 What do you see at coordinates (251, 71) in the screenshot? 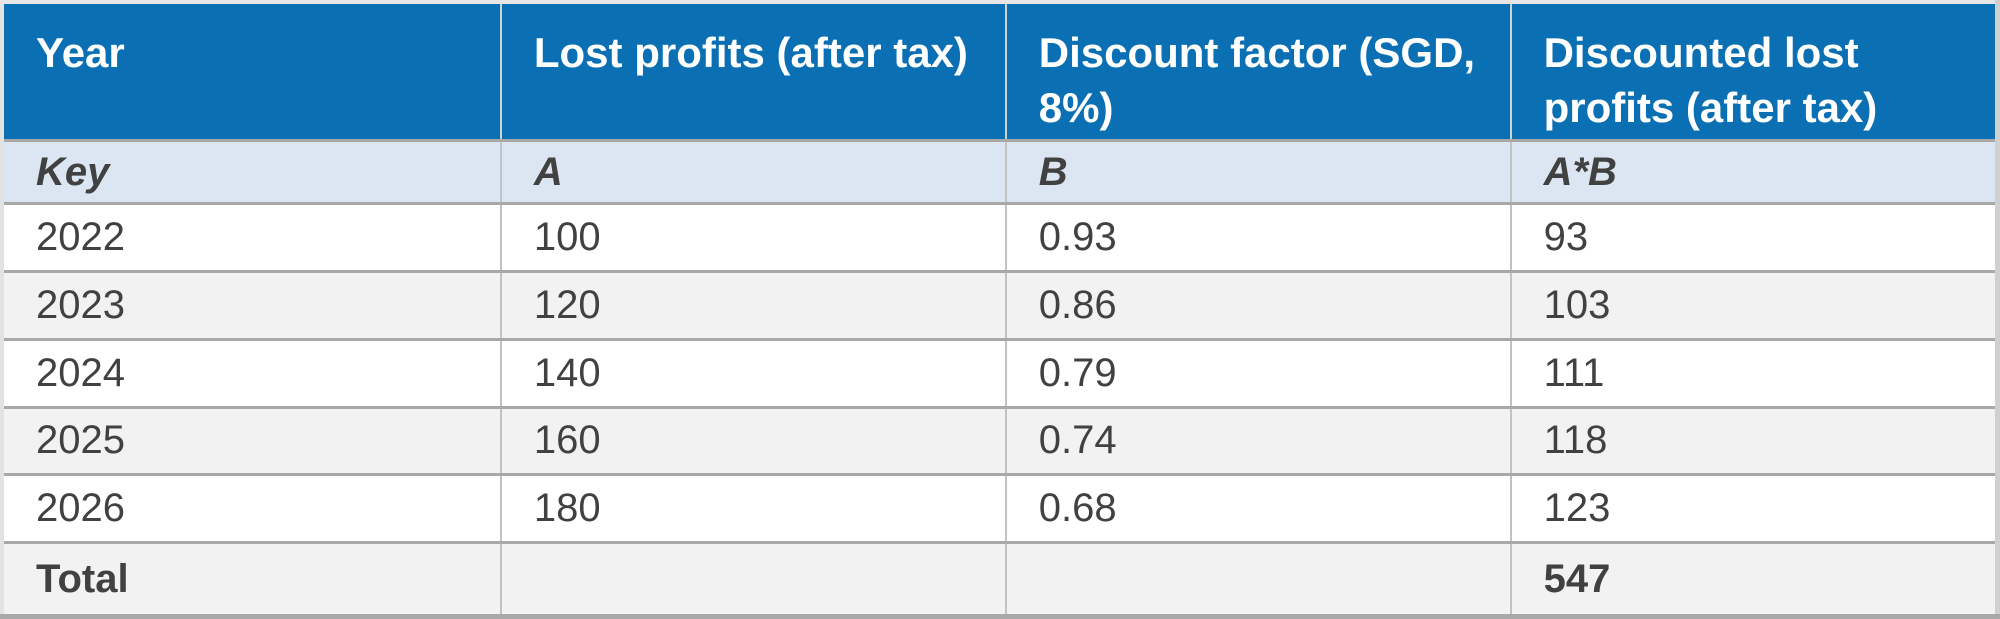
I see `header-cell-year: Year` at bounding box center [251, 71].